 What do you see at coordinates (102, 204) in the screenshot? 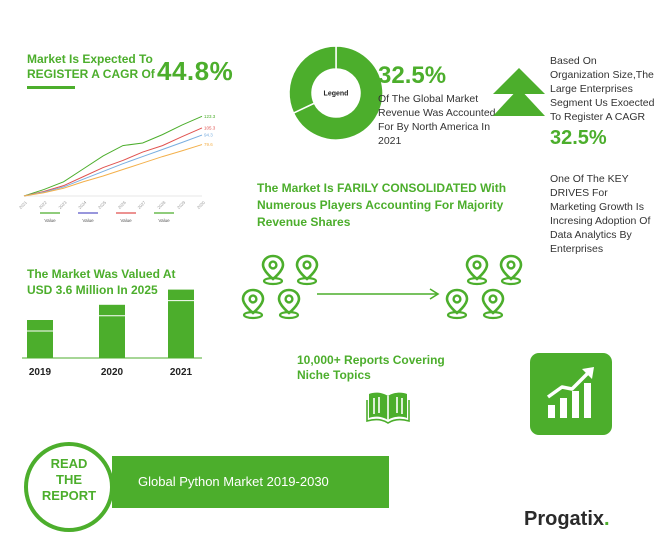
I see `x-tick-label: 2025` at bounding box center [102, 204].